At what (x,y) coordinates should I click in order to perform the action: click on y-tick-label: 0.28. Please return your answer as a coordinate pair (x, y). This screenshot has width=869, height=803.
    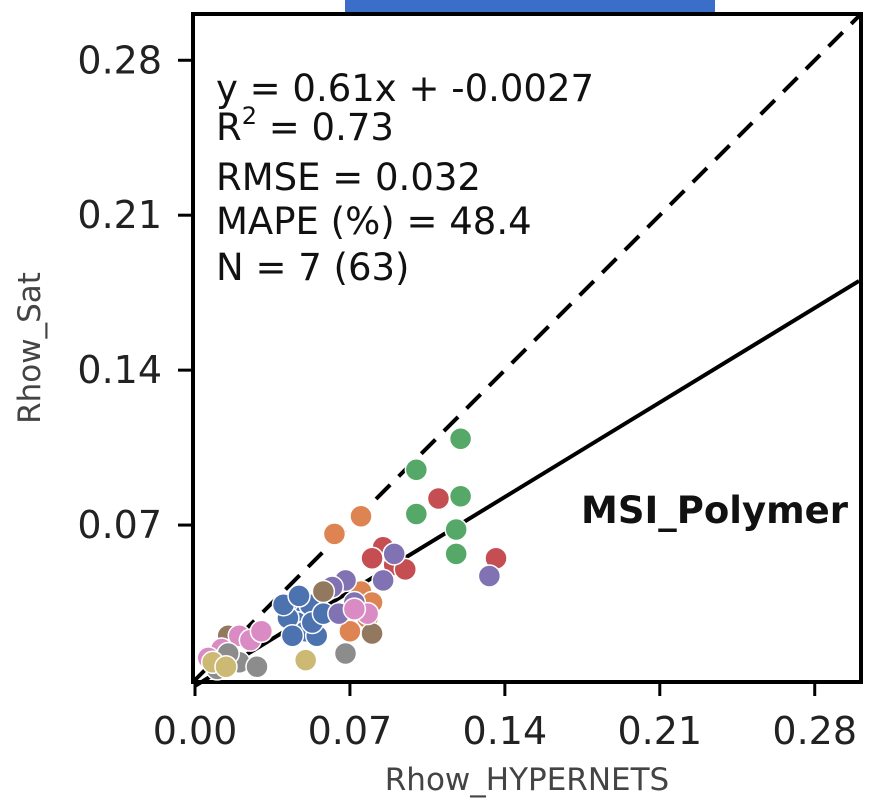
    Looking at the image, I should click on (119, 60).